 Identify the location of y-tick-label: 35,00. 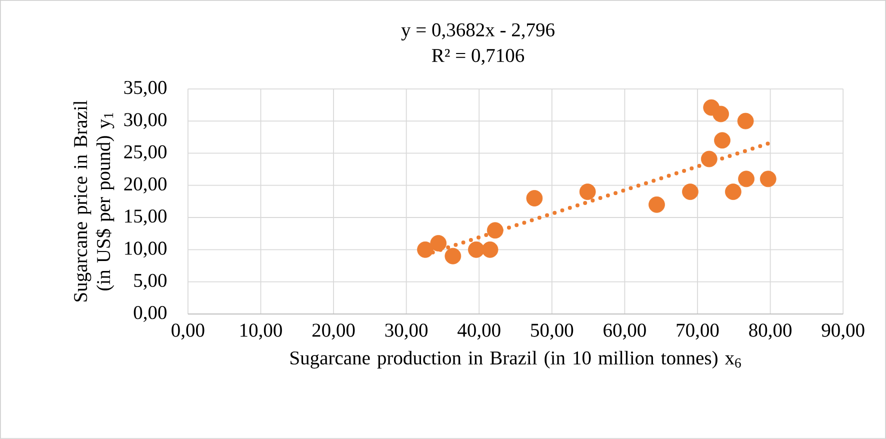
(145, 88).